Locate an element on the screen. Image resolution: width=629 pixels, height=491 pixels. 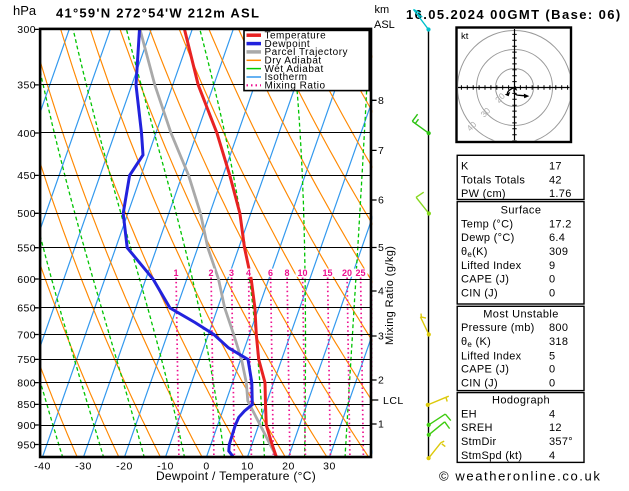
svg-text: 30 is located at coordinates (329, 467).